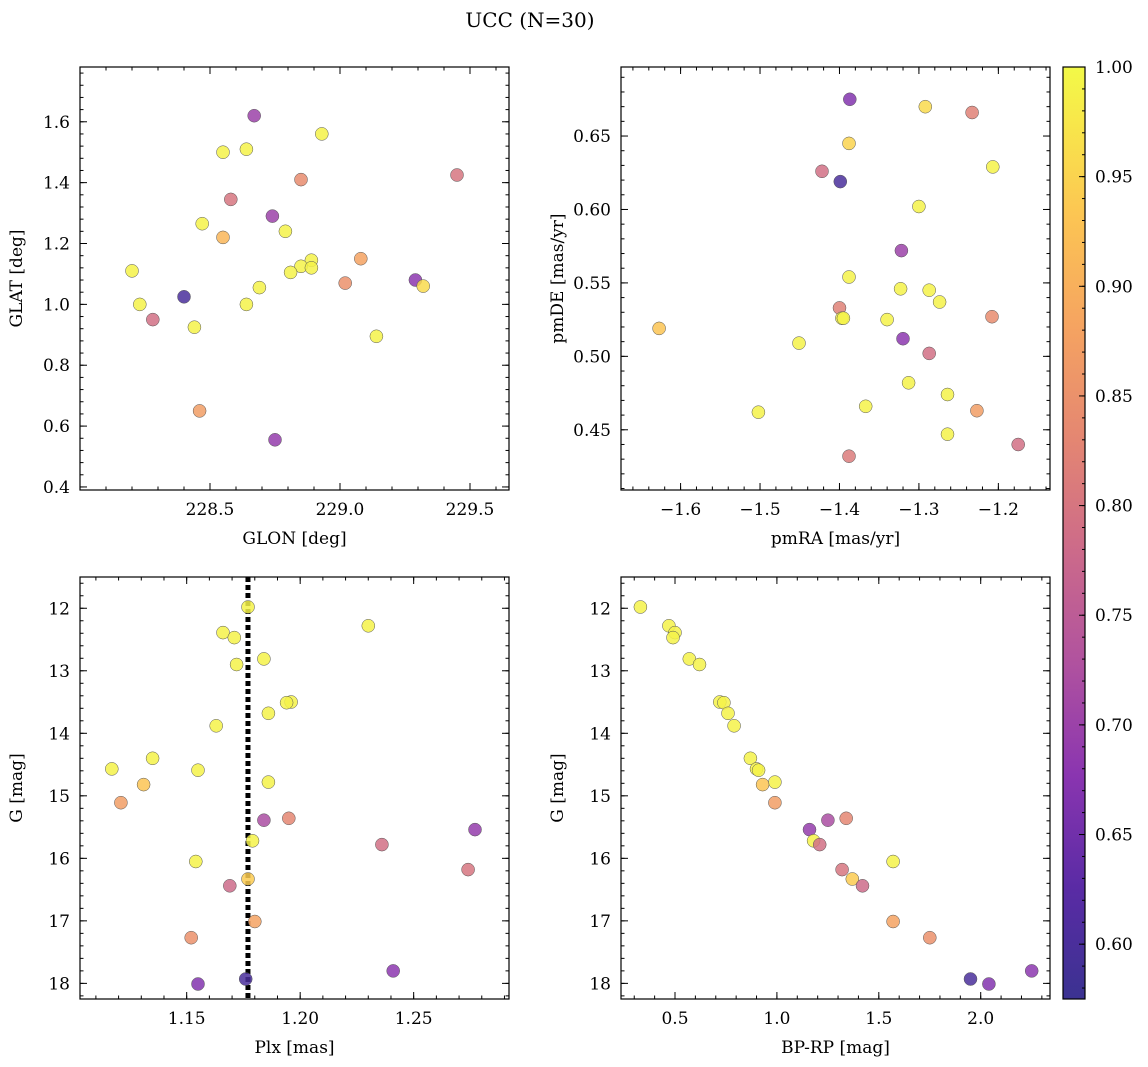 The height and width of the screenshot is (1067, 1148). Describe the element at coordinates (980, 1019) in the screenshot. I see `x-tick-label: 2.0` at that location.